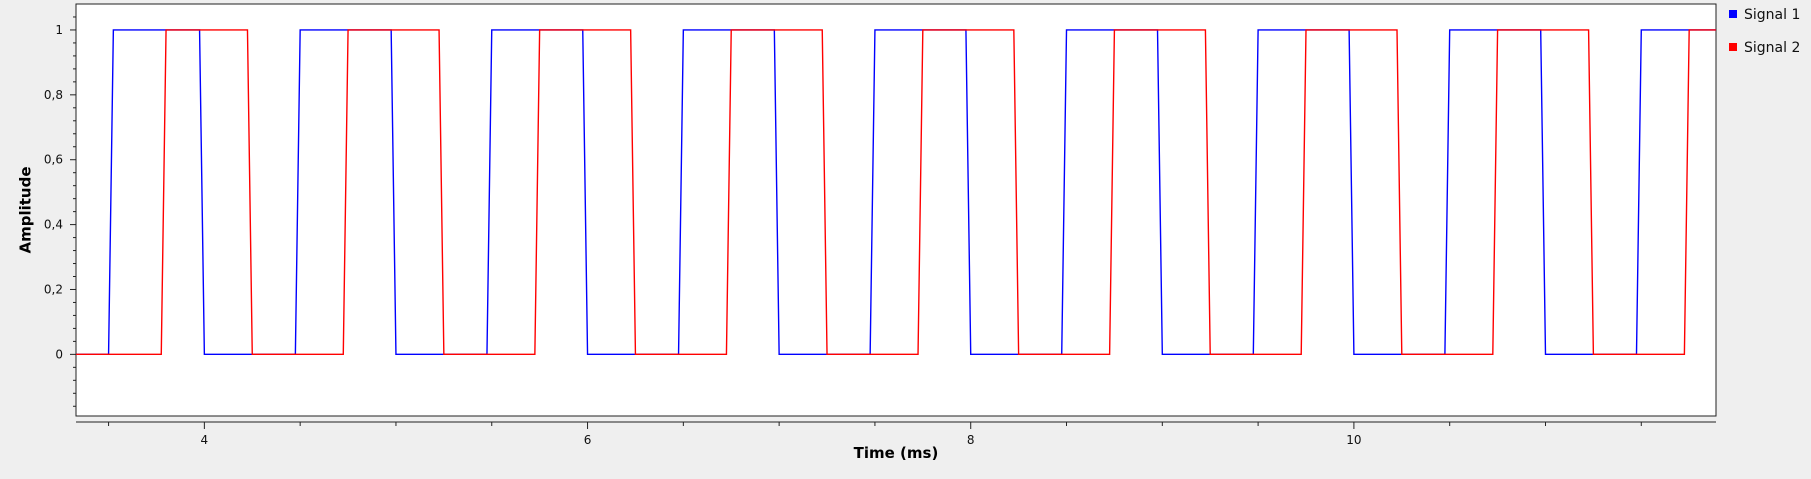 The image size is (1811, 479). What do you see at coordinates (205, 440) in the screenshot?
I see `x-tick-label: 4` at bounding box center [205, 440].